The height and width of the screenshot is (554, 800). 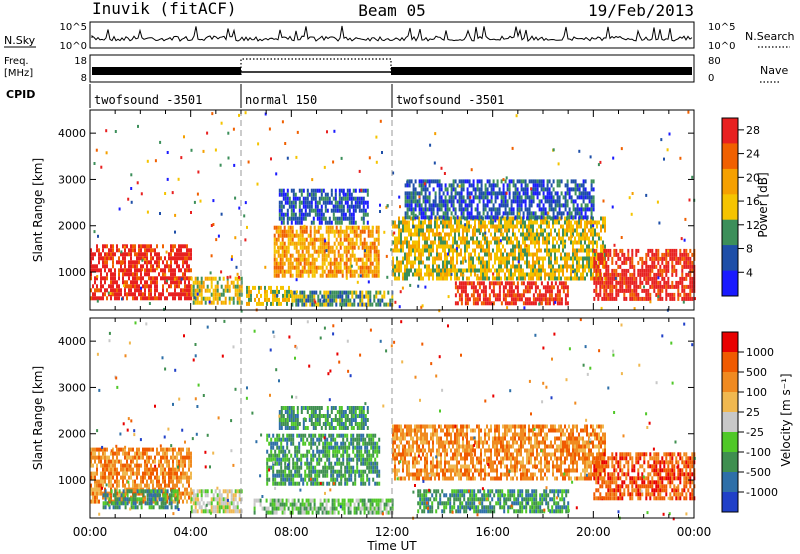 I want to click on nsky-tick-top: 10^5, so click(x=73, y=27).